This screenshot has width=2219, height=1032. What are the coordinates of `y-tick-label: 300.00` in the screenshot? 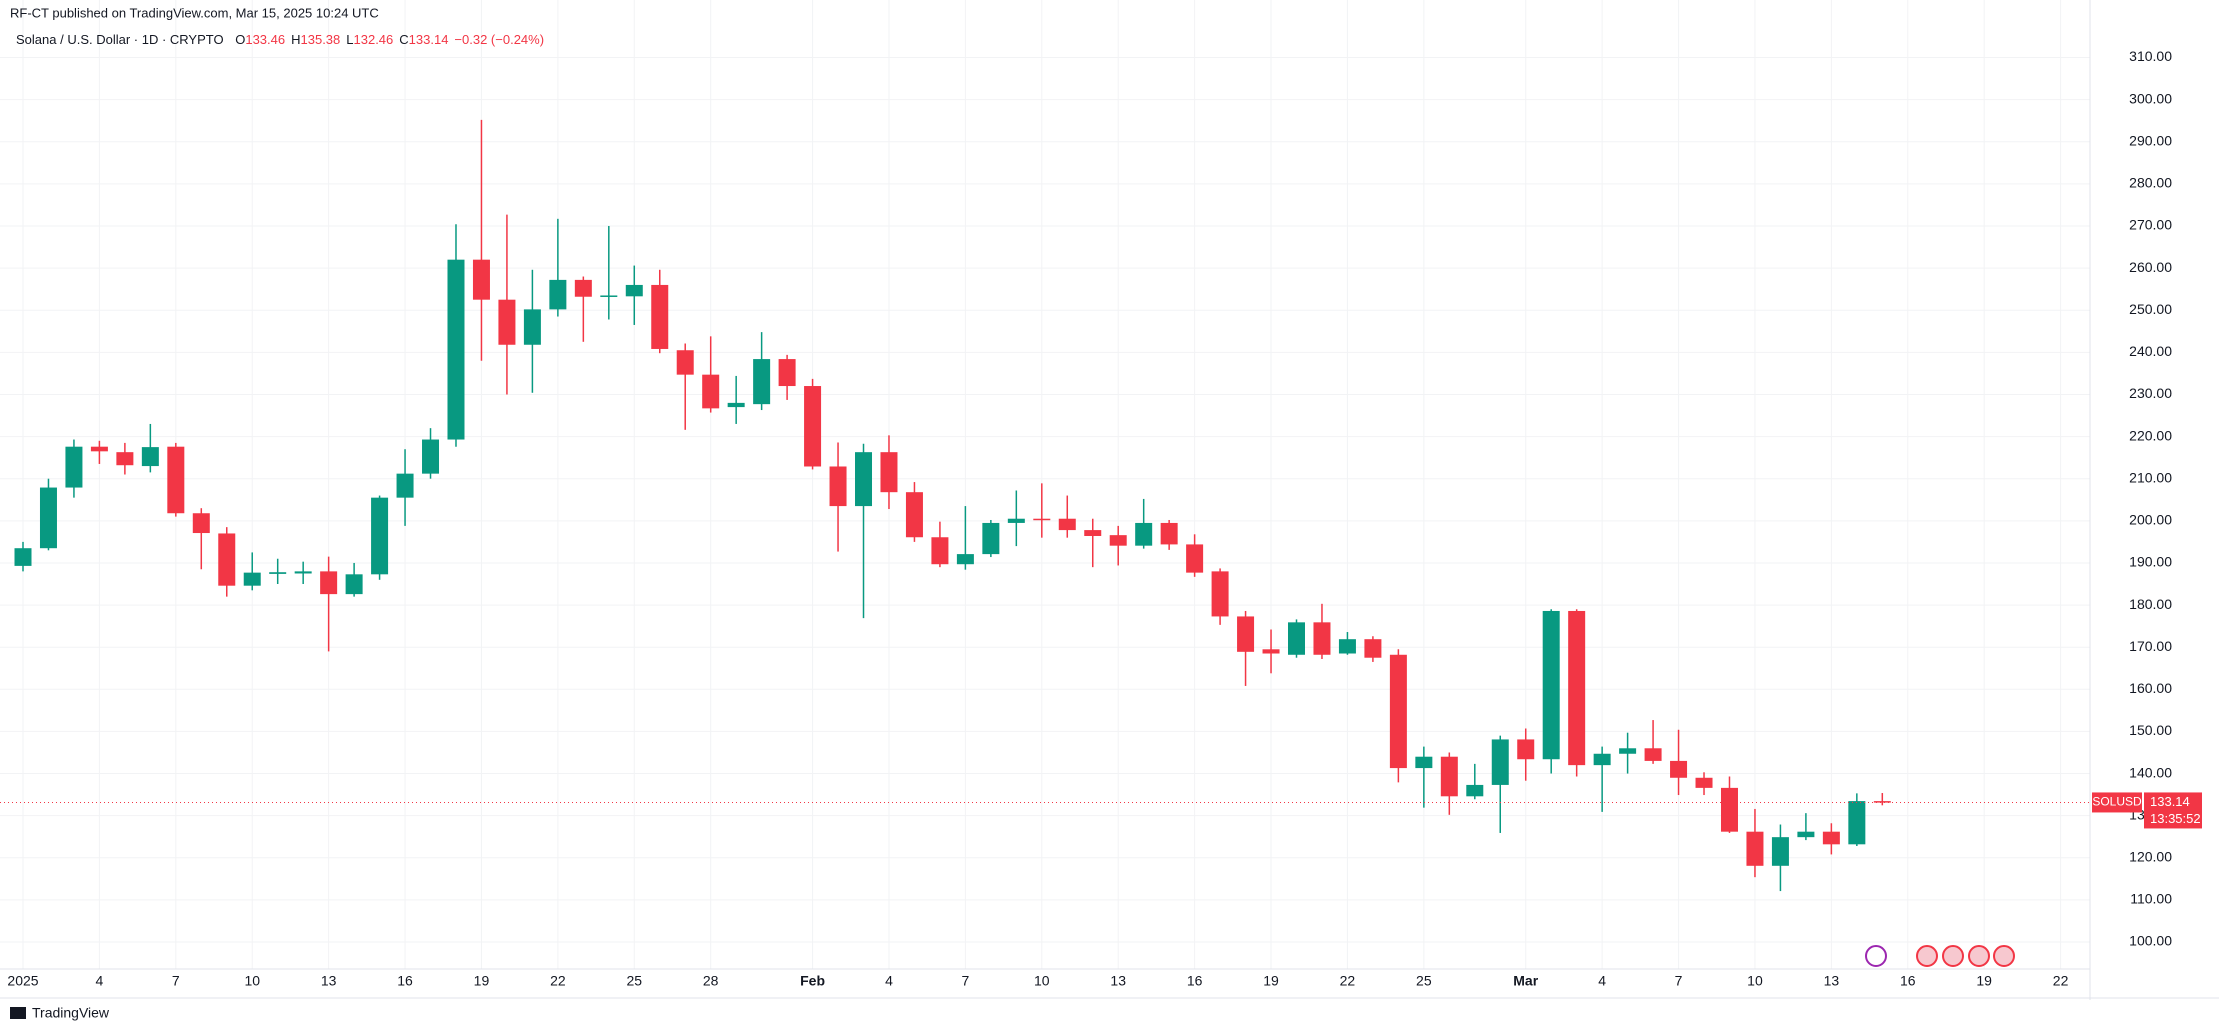 It's located at (2150, 98).